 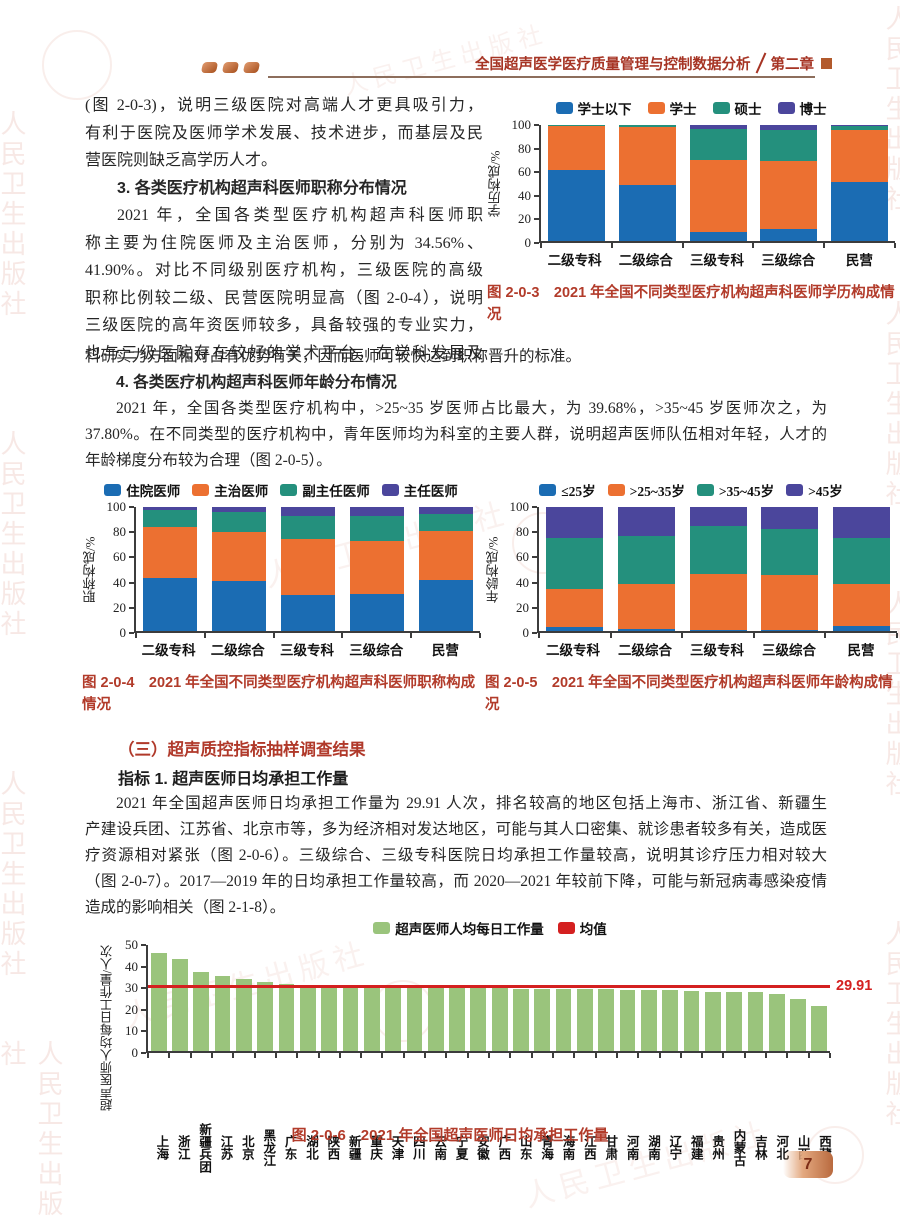 What do you see at coordinates (610, 1148) in the screenshot?
I see `x-tick-label: 甘肃` at bounding box center [610, 1148].